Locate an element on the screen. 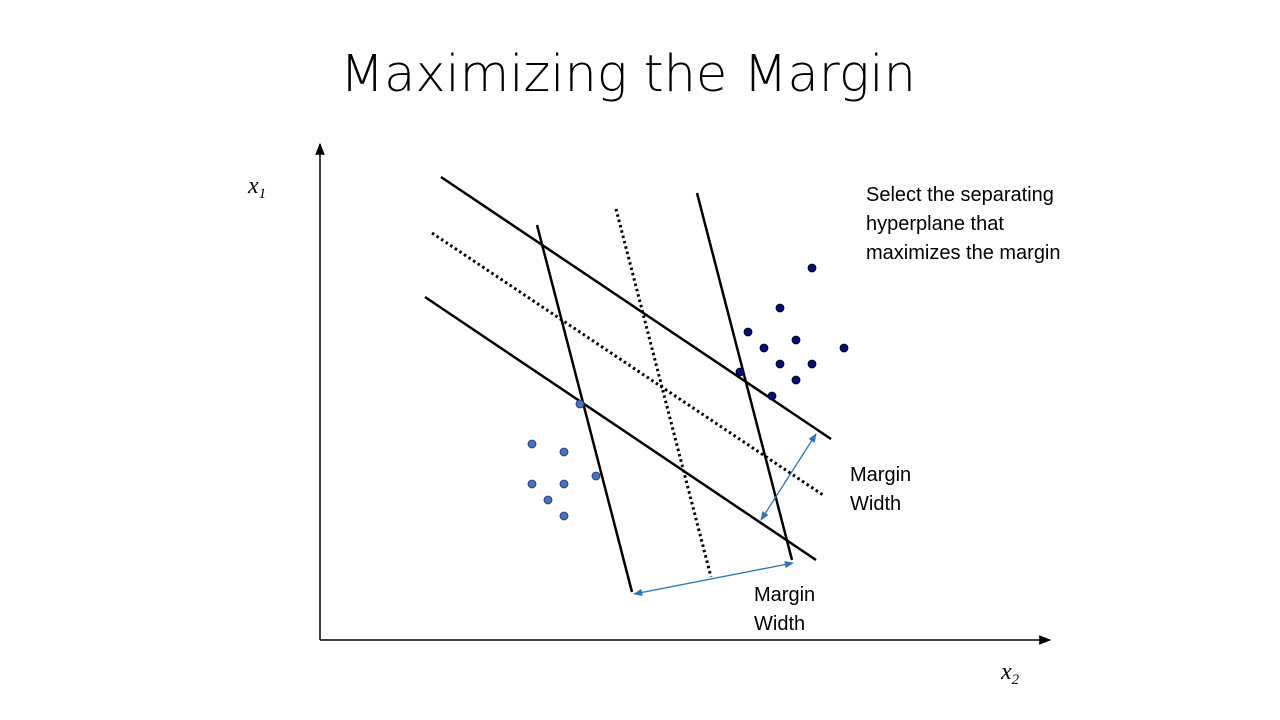  hyperplane-a-upper is located at coordinates (636, 308).